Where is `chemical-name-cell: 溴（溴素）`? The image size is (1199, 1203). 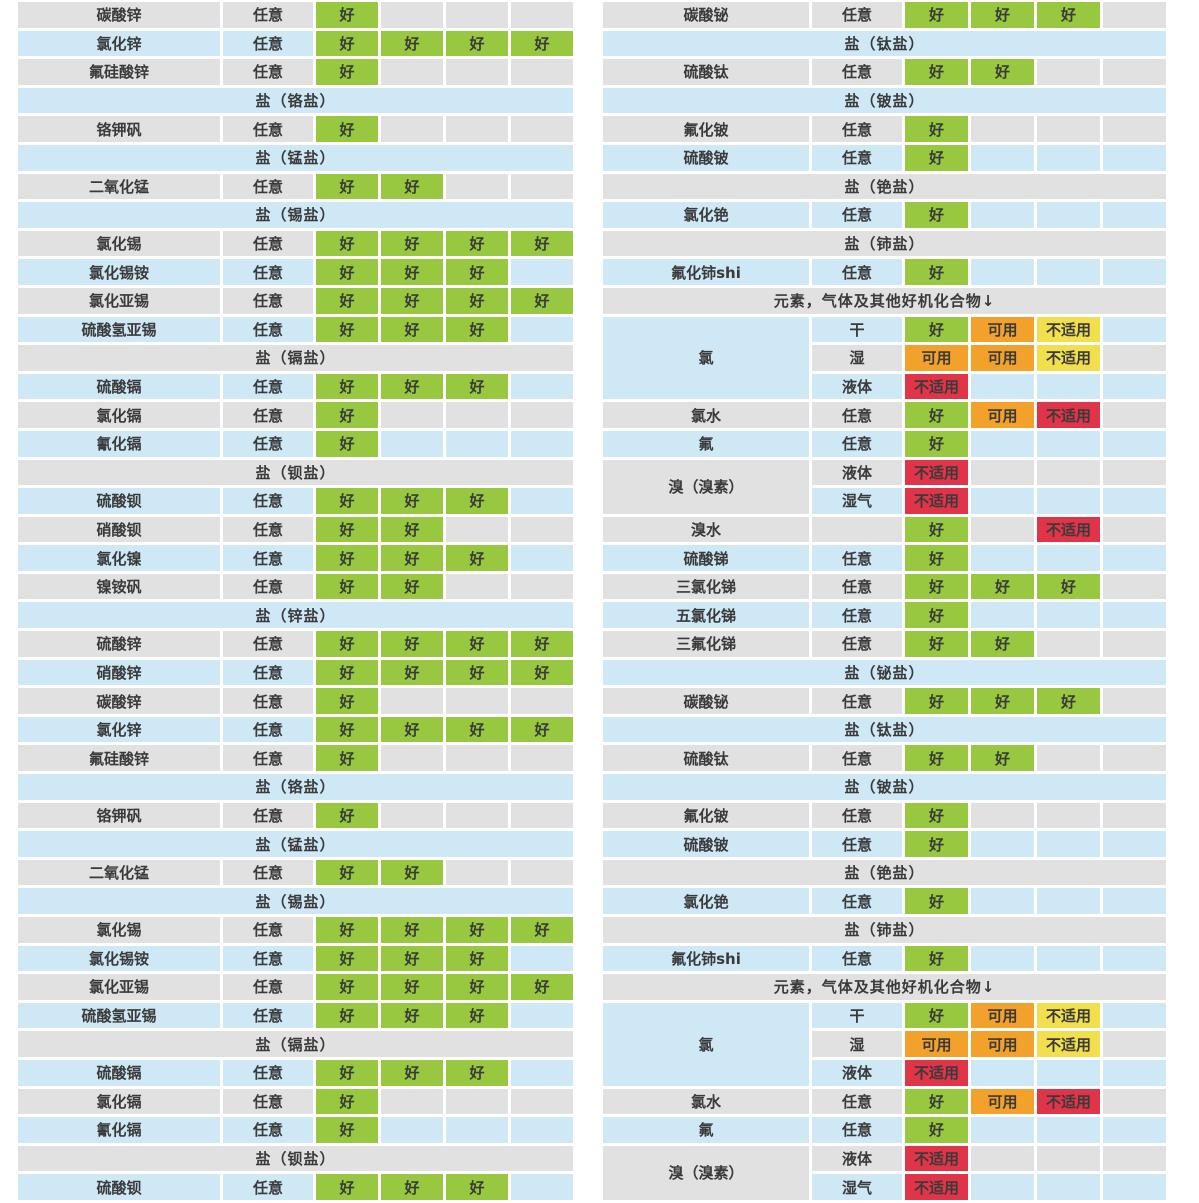
chemical-name-cell: 溴（溴素） is located at coordinates (706, 1172).